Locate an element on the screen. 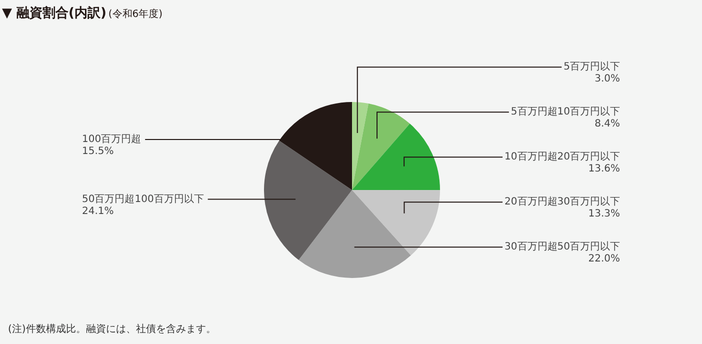  data-label: 13.6% is located at coordinates (604, 169).